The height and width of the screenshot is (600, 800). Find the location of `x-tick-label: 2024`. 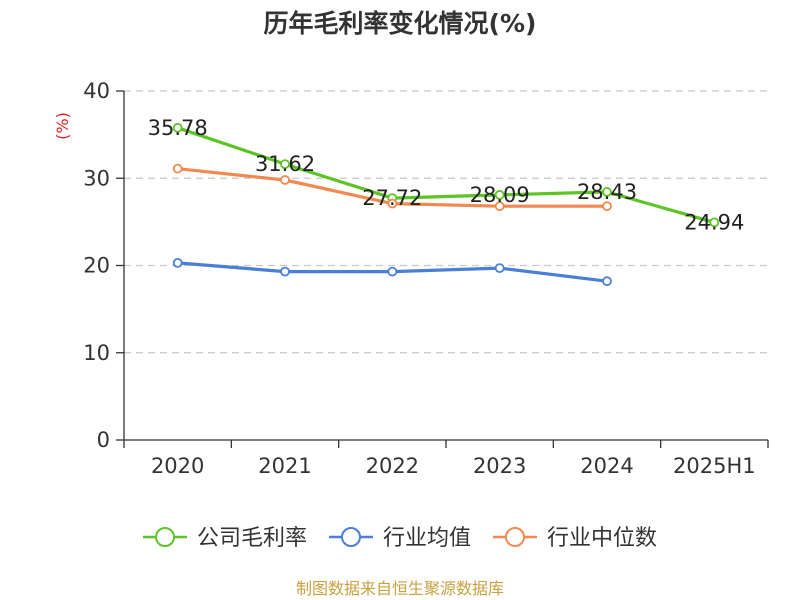

x-tick-label: 2024 is located at coordinates (606, 466).